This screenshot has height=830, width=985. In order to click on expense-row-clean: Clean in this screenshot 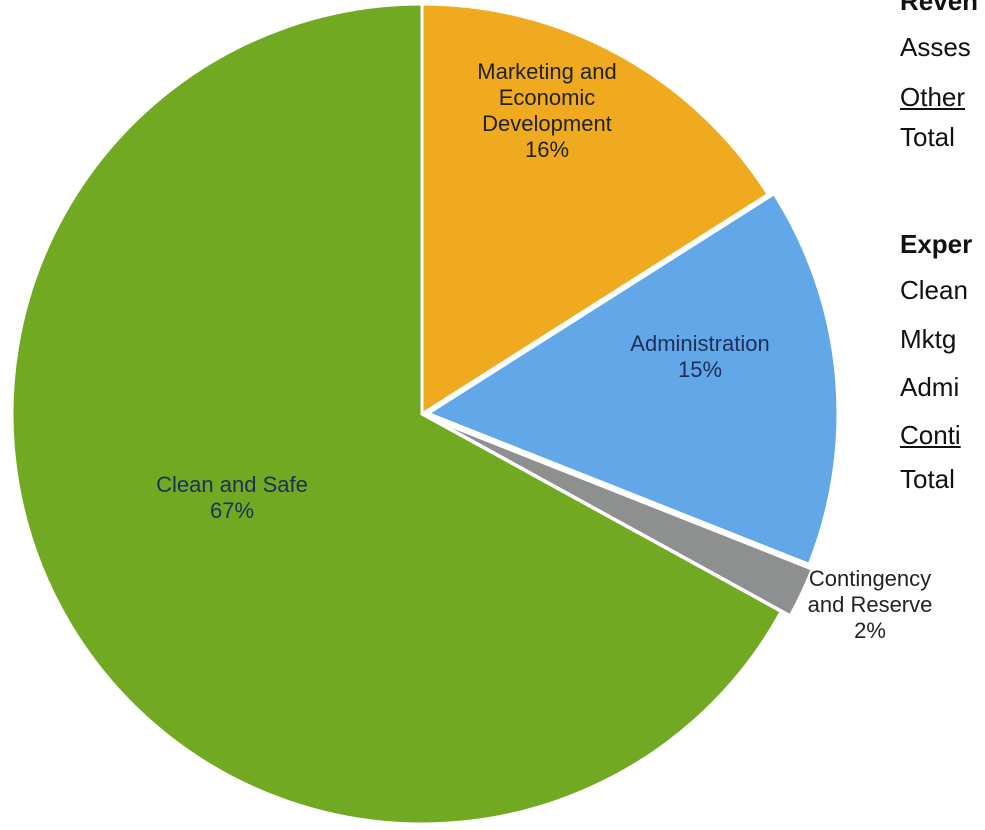, I will do `click(934, 290)`.